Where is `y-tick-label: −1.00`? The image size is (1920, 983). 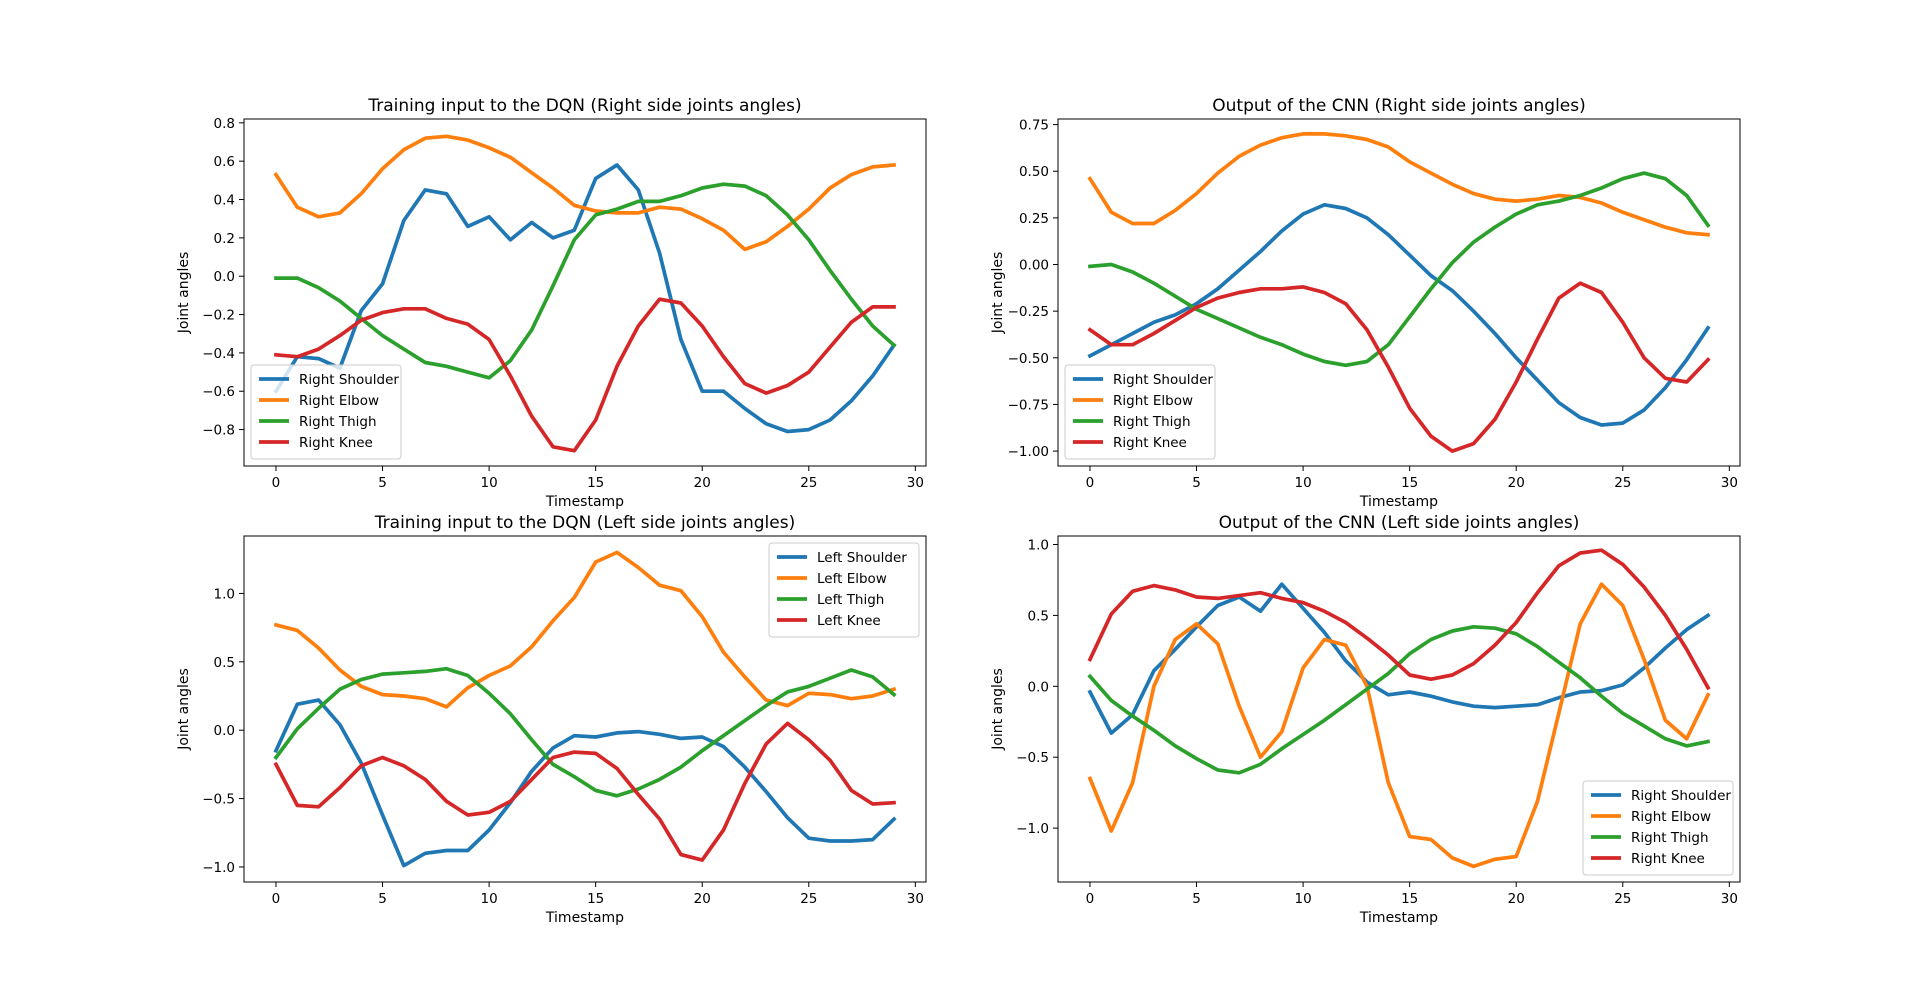
y-tick-label: −1.00 is located at coordinates (1028, 452).